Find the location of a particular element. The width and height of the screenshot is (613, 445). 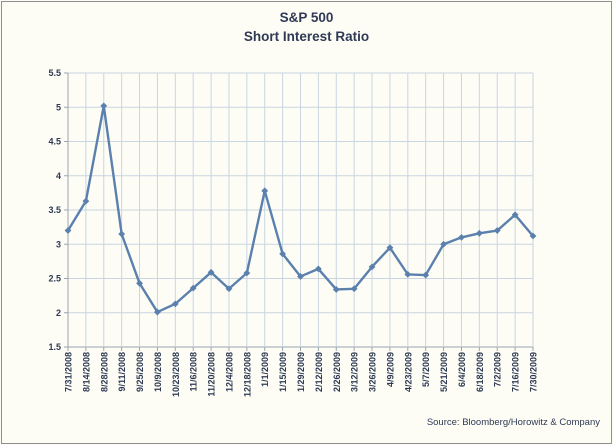

y-tick-label: 4.5 is located at coordinates (54, 142).